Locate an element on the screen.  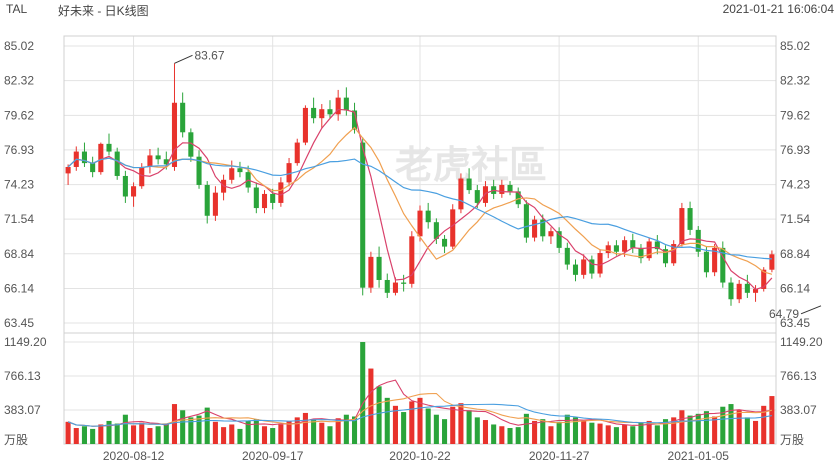
price-tick-label-right: 66.14 is located at coordinates (795, 288).